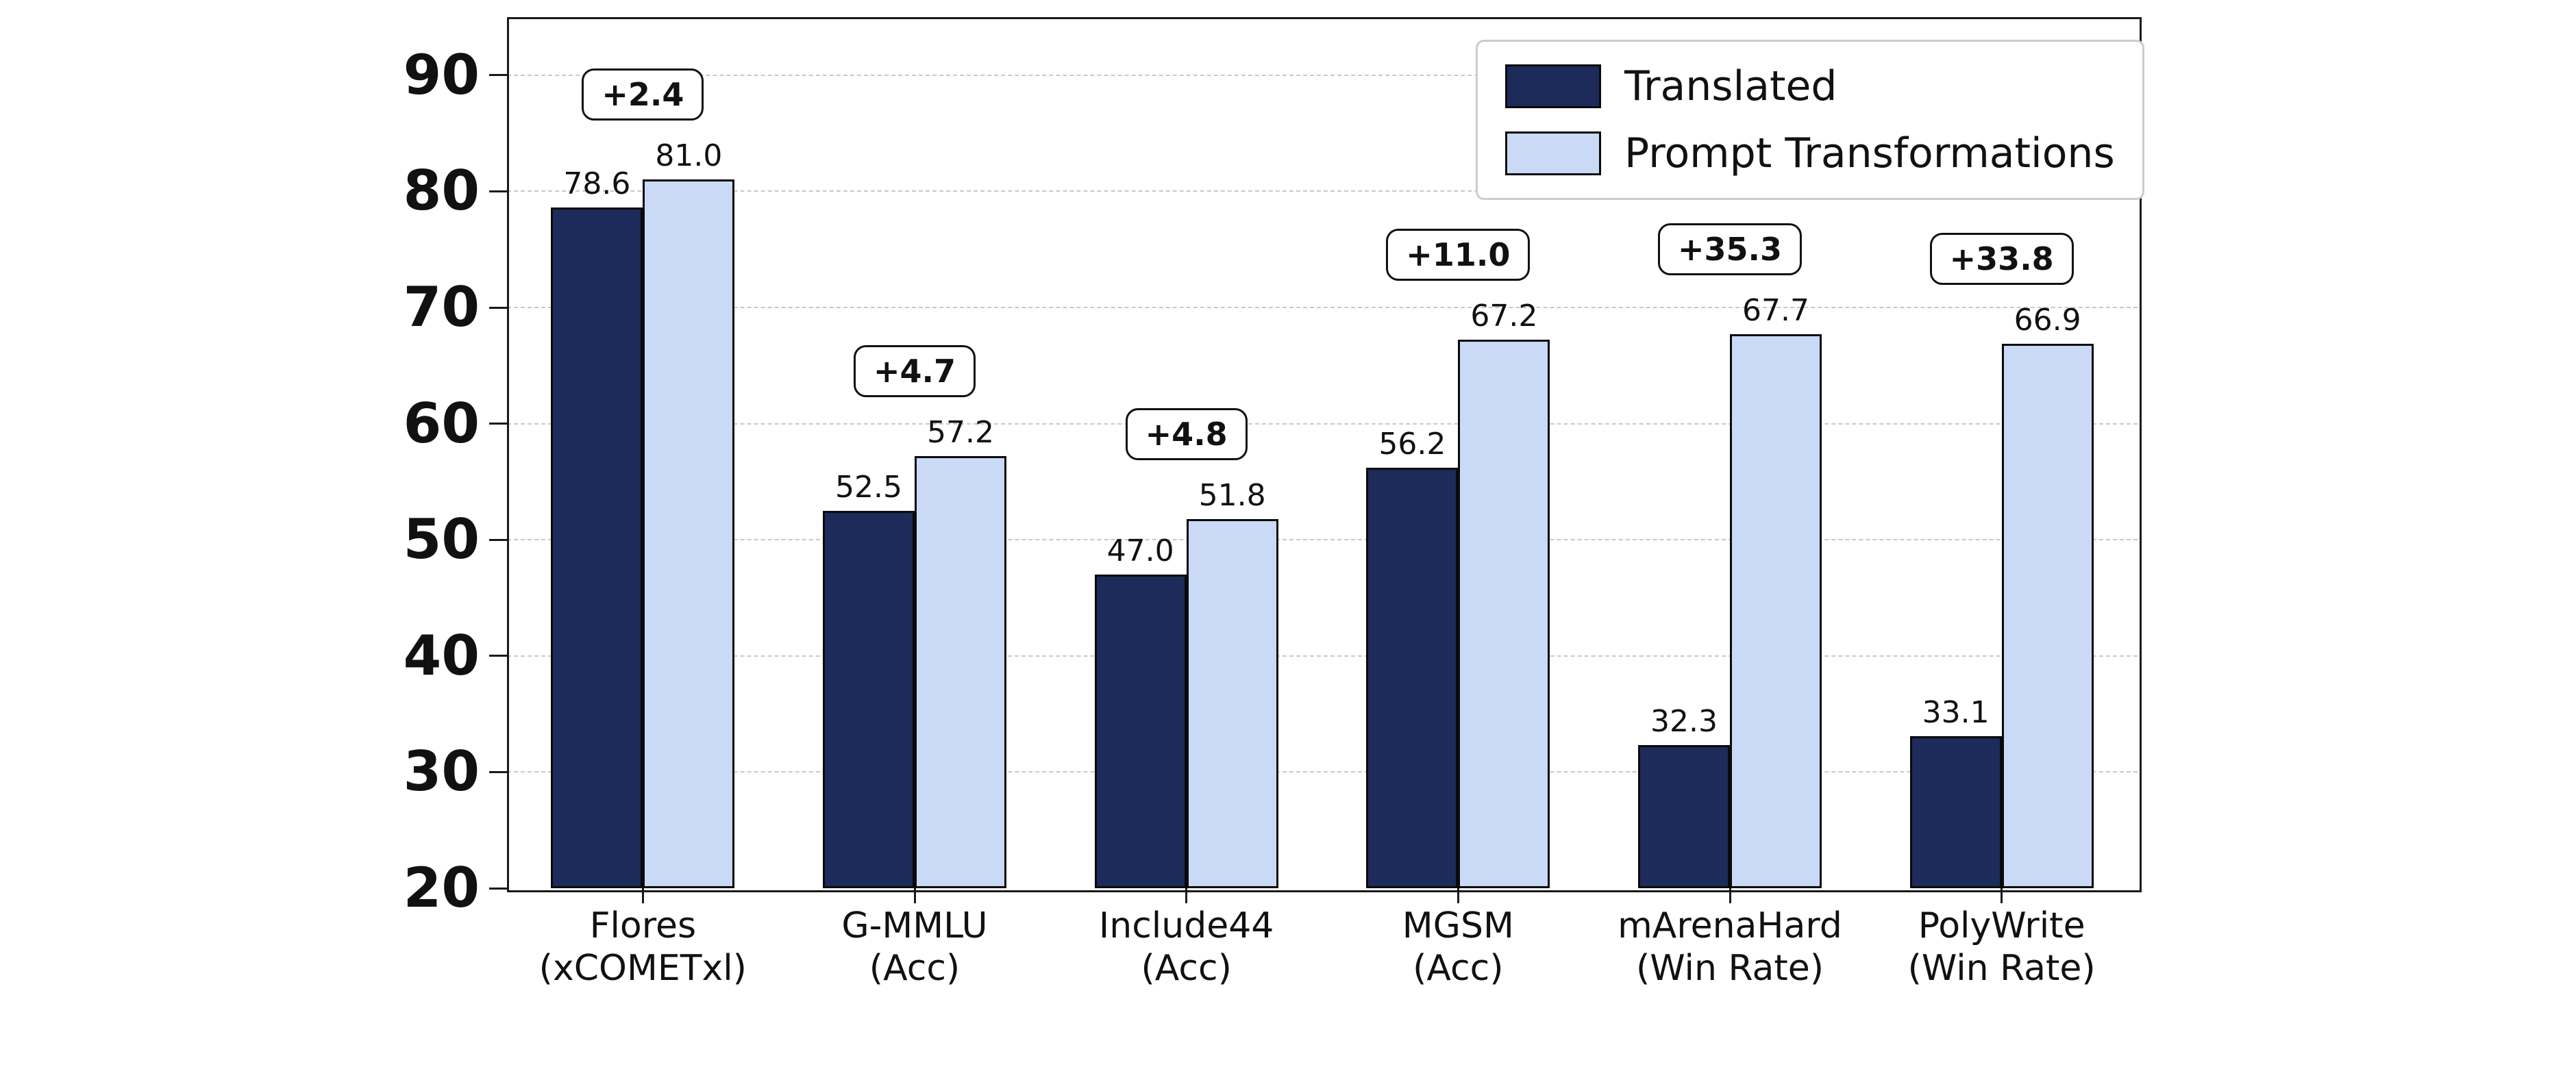 The width and height of the screenshot is (2576, 1082). What do you see at coordinates (1412, 445) in the screenshot?
I see `value-label: 56.2` at bounding box center [1412, 445].